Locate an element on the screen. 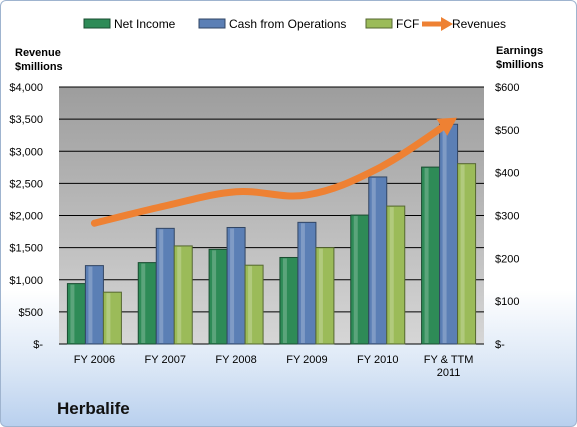  right-tick-label: $400 is located at coordinates (507, 174).